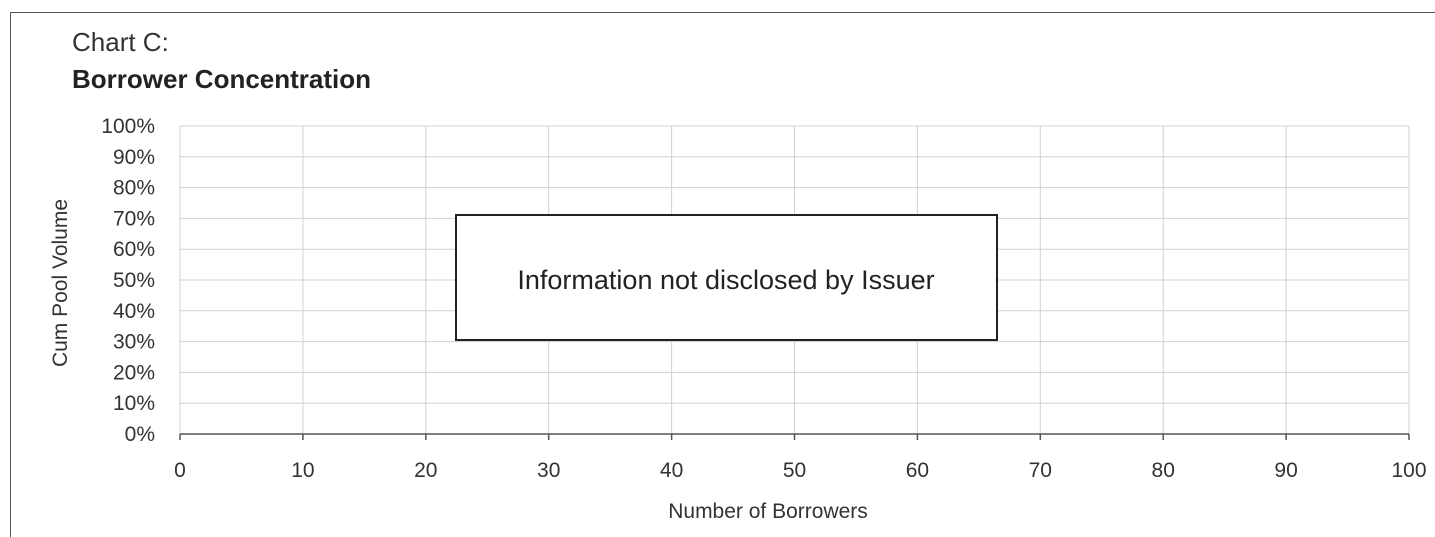 The height and width of the screenshot is (537, 1435). What do you see at coordinates (134, 342) in the screenshot?
I see `y-tick-label: 30%` at bounding box center [134, 342].